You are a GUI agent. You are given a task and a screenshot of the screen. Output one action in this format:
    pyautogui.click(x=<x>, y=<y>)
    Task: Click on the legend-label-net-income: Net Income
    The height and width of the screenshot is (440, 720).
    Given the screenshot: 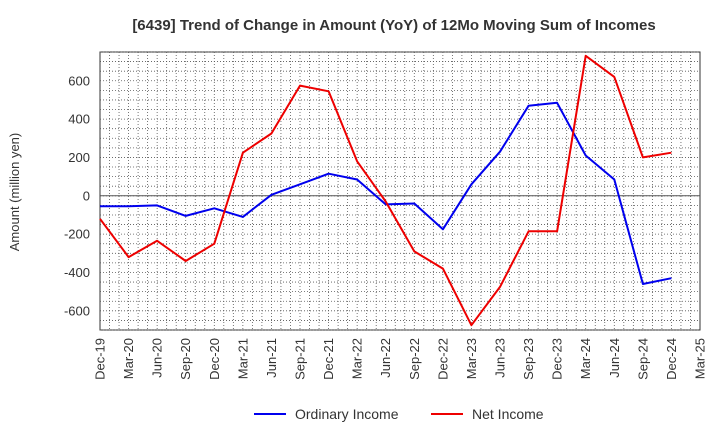 What is the action you would take?
    pyautogui.click(x=508, y=414)
    